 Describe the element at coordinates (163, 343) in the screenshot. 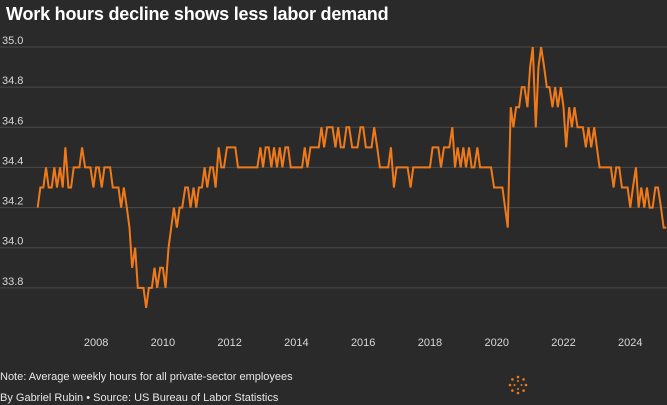

I see `x-tick-label: 2010` at that location.